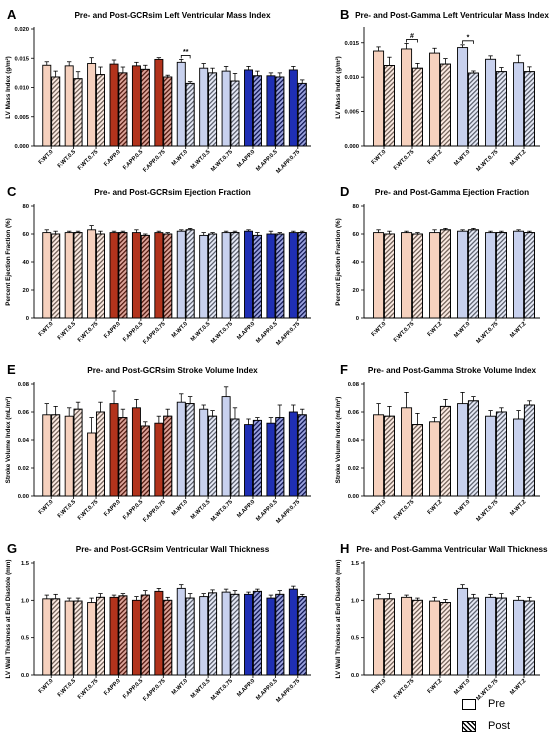 This screenshot has width=550, height=739. What do you see at coordinates (67, 688) in the screenshot?
I see `x-tick-label: F.WT.0.5` at bounding box center [67, 688].